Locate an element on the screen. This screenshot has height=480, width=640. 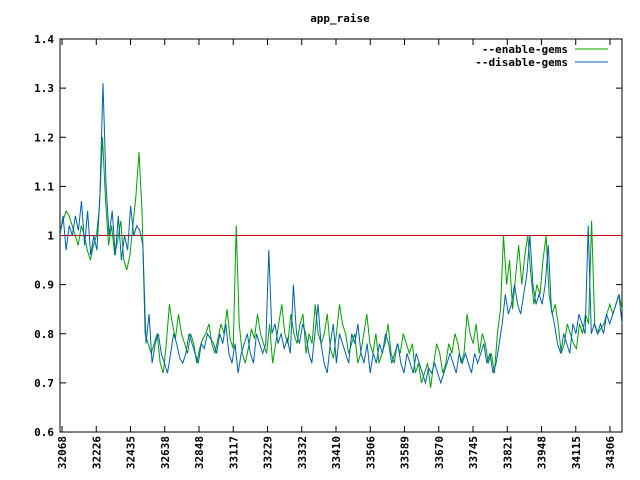
y-tick-label: 1.2 is located at coordinates (44, 137).